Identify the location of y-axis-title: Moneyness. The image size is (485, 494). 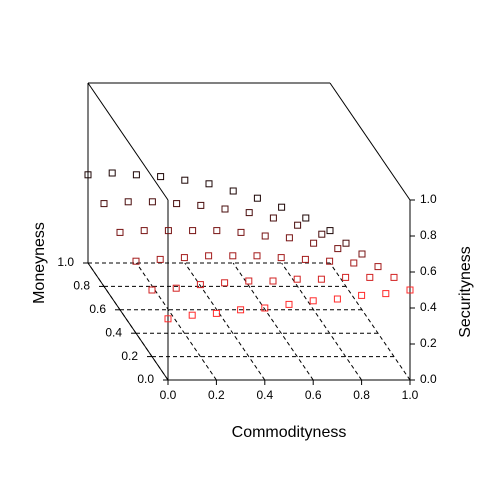
(39, 263).